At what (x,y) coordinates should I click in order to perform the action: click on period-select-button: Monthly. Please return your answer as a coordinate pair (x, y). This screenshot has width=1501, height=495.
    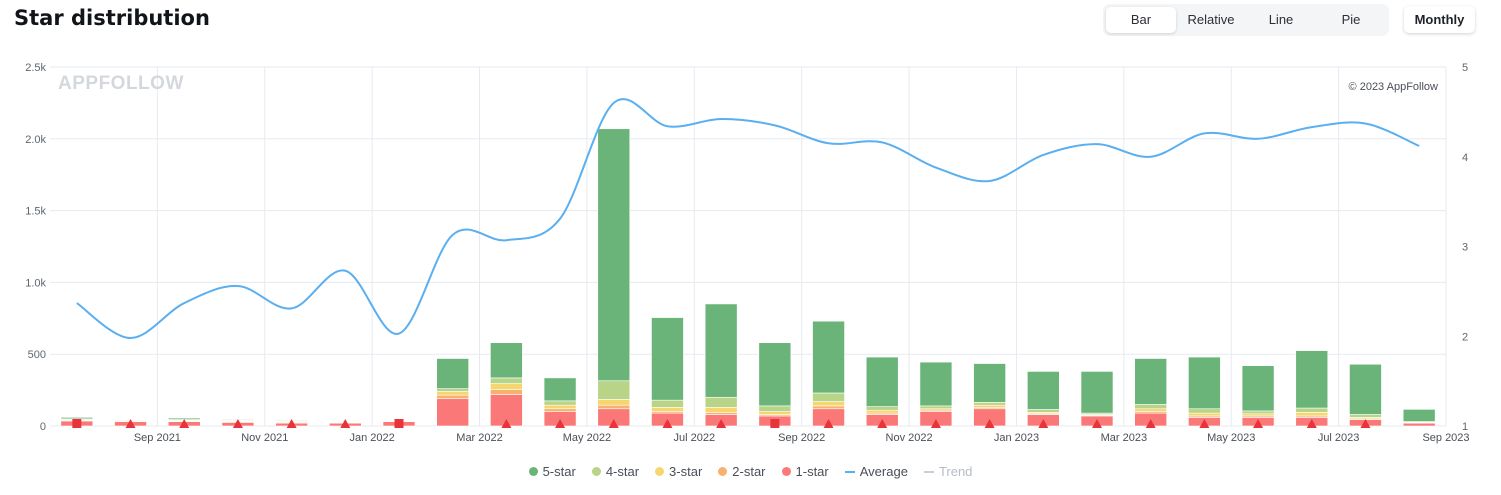
    Looking at the image, I should click on (1439, 19).